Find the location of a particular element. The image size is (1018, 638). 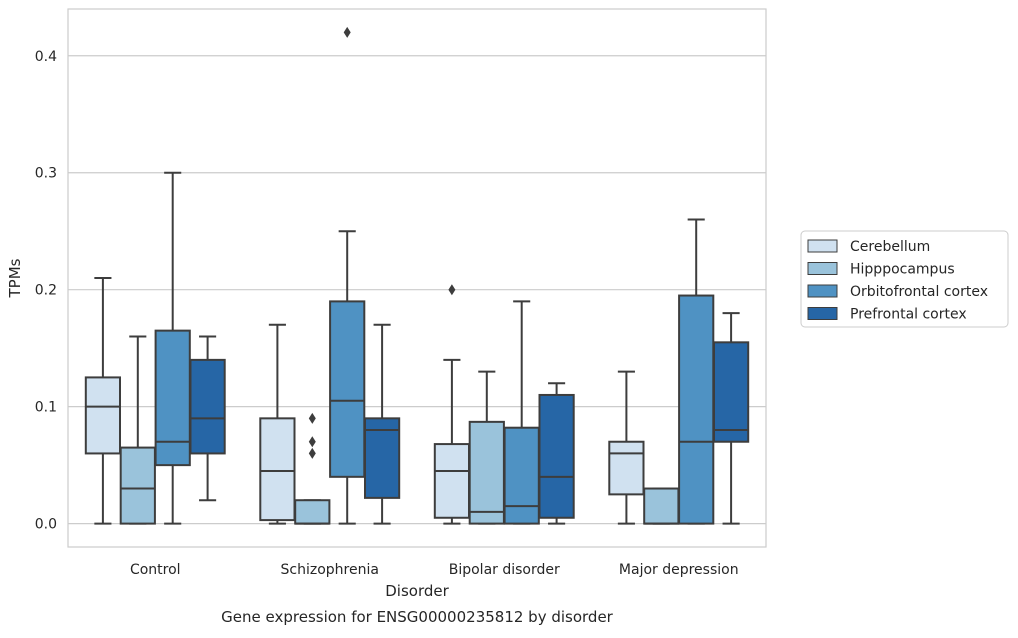

legend-label: Orbitofrontal cortex is located at coordinates (919, 292).